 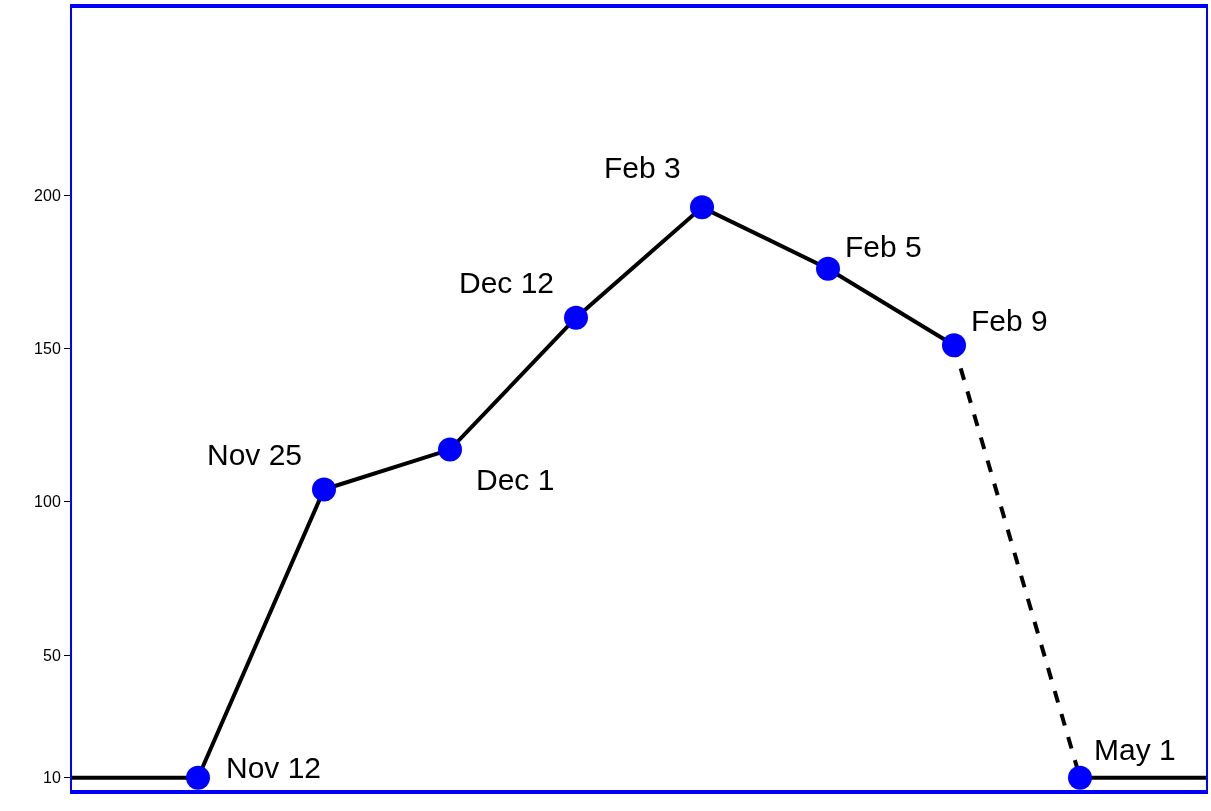 I want to click on annotation: Nov 12, so click(x=274, y=767).